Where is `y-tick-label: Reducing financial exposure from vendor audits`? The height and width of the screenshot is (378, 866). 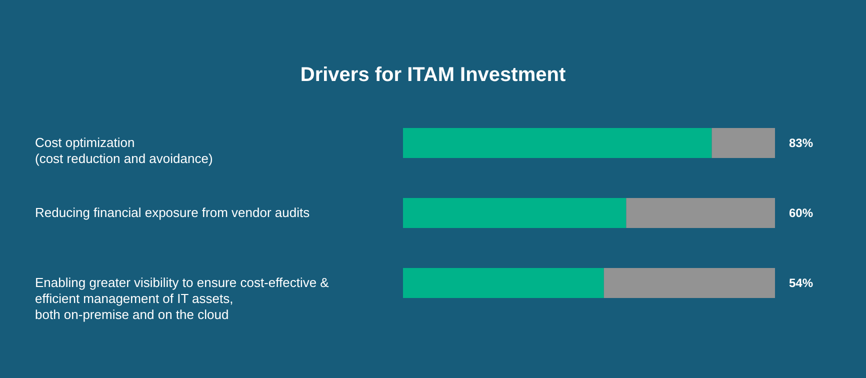
y-tick-label: Reducing financial exposure from vendor audits is located at coordinates (172, 212).